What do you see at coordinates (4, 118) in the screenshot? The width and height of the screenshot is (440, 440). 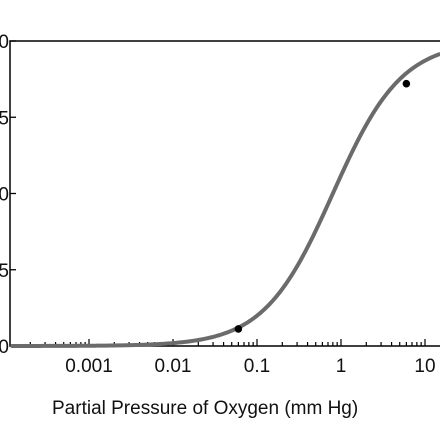 I see `y-tick-label: 0.75` at bounding box center [4, 118].